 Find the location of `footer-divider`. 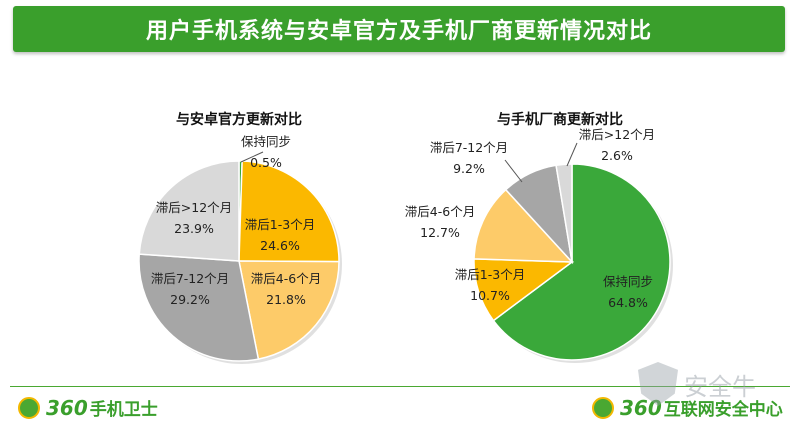

footer-divider is located at coordinates (400, 386).